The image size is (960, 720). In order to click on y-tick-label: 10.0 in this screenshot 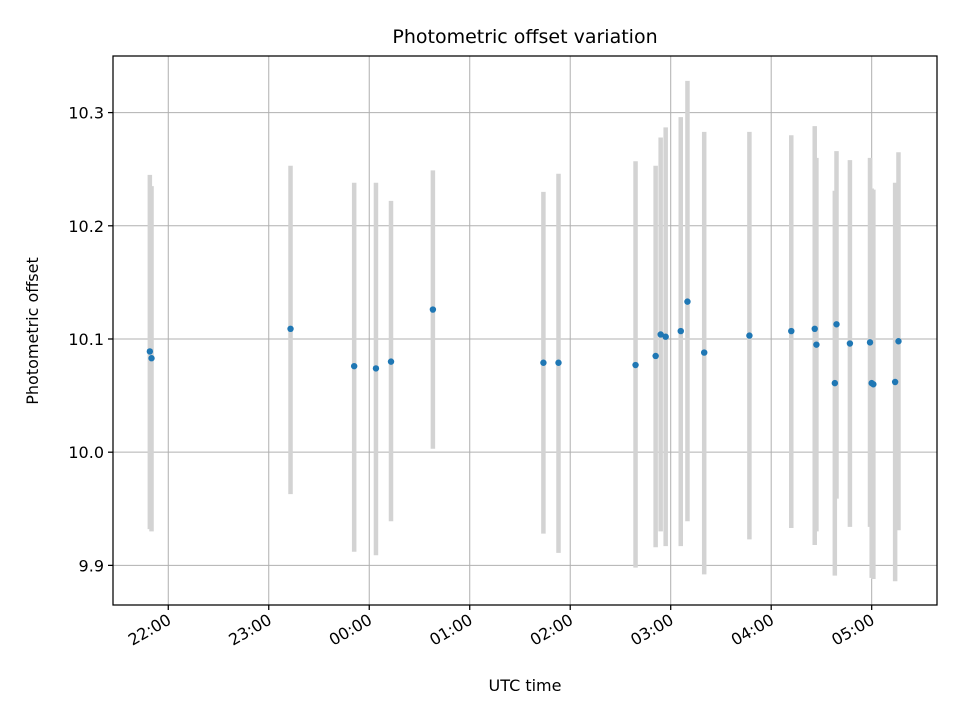, I will do `click(86, 452)`.